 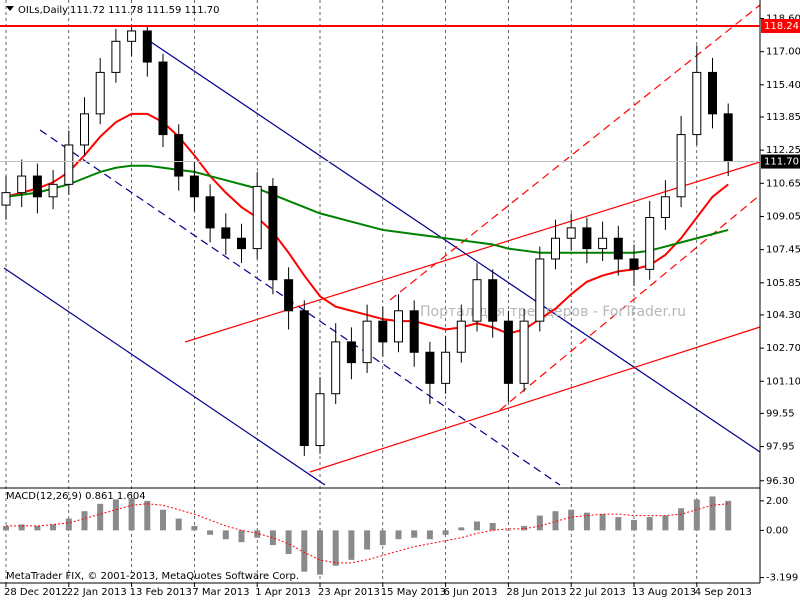 What do you see at coordinates (780, 481) in the screenshot?
I see `y-tick-label: 96.30` at bounding box center [780, 481].